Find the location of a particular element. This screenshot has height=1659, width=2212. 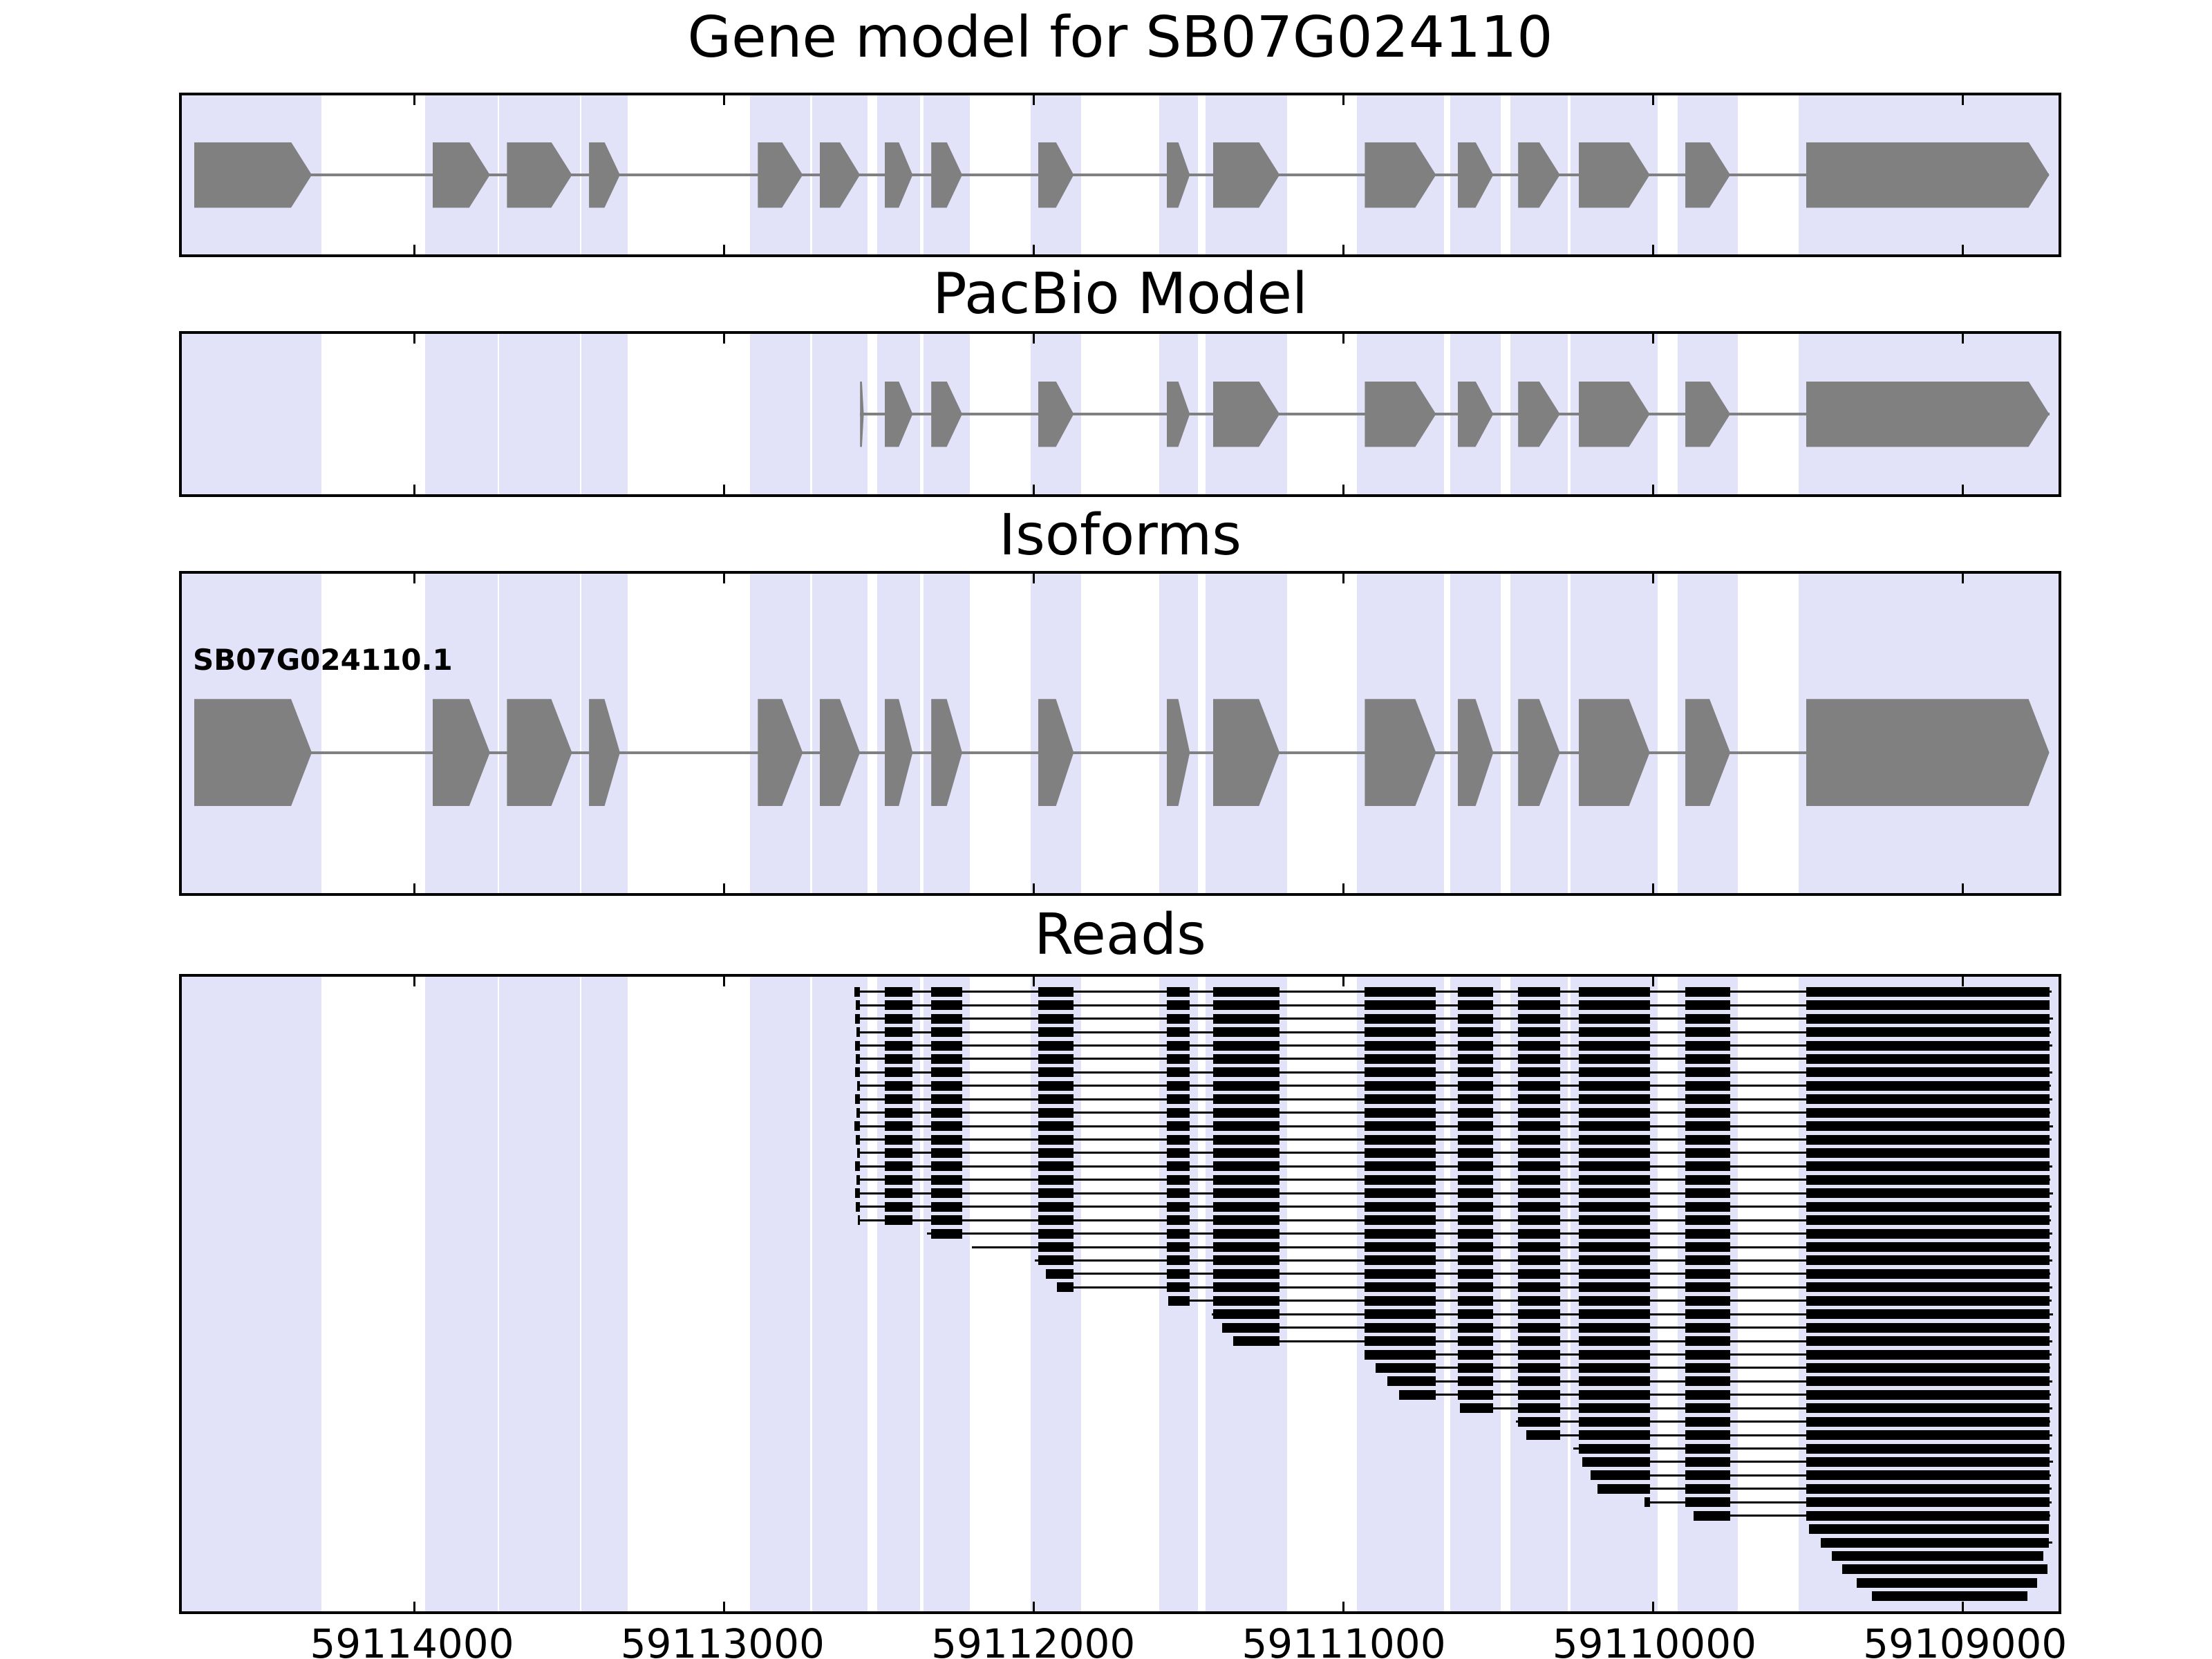

gene-model-panel is located at coordinates (1120, 175).